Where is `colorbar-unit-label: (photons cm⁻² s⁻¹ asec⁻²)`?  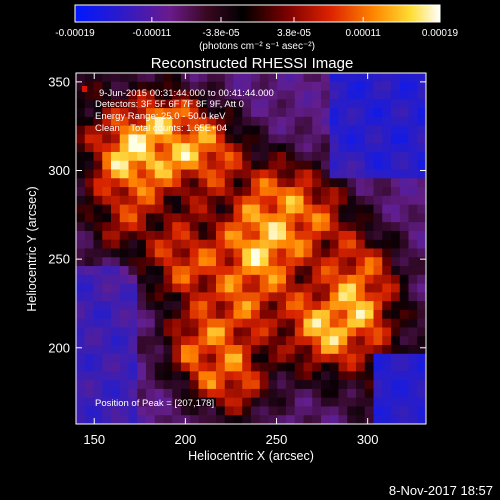 colorbar-unit-label: (photons cm⁻² s⁻¹ asec⁻²) is located at coordinates (257, 46).